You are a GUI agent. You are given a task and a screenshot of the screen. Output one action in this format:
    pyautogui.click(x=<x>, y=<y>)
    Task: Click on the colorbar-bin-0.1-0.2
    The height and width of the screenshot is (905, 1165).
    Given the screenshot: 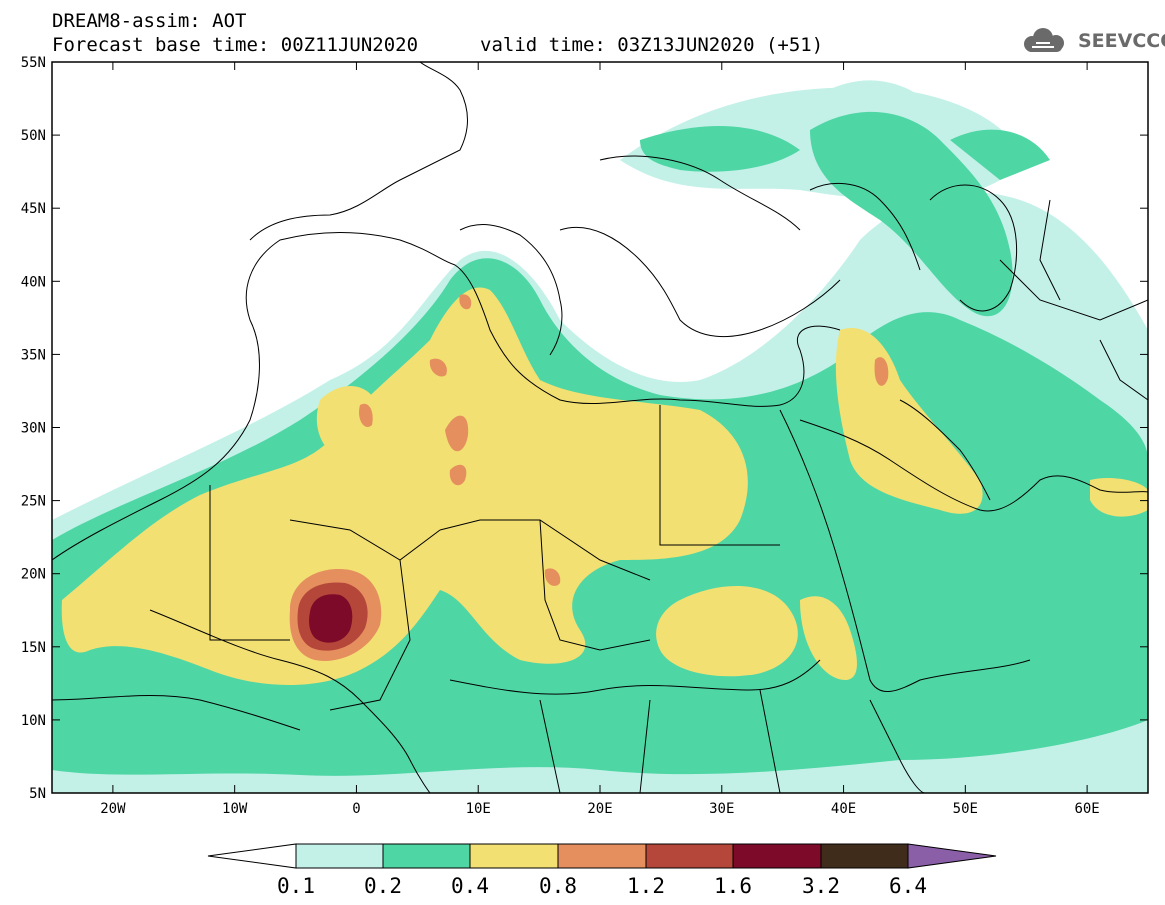 What is the action you would take?
    pyautogui.click(x=339, y=856)
    